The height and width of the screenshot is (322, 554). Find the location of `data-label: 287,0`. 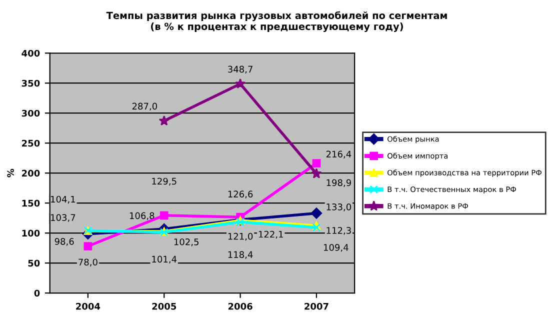

data-label: 287,0 is located at coordinates (144, 106).